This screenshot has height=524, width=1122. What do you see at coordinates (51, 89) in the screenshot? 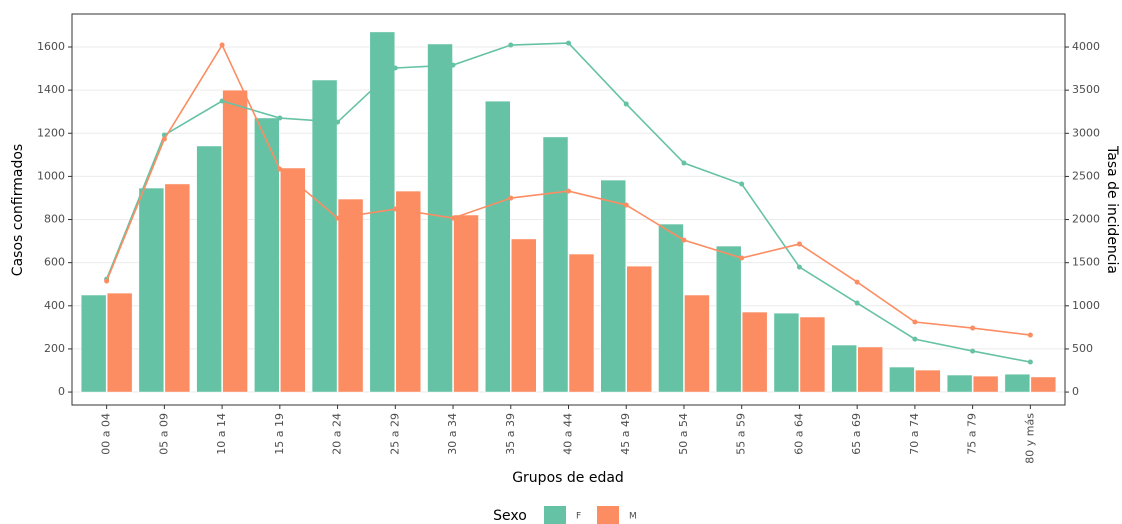
I see `y-tick-label: 1400` at bounding box center [51, 89].